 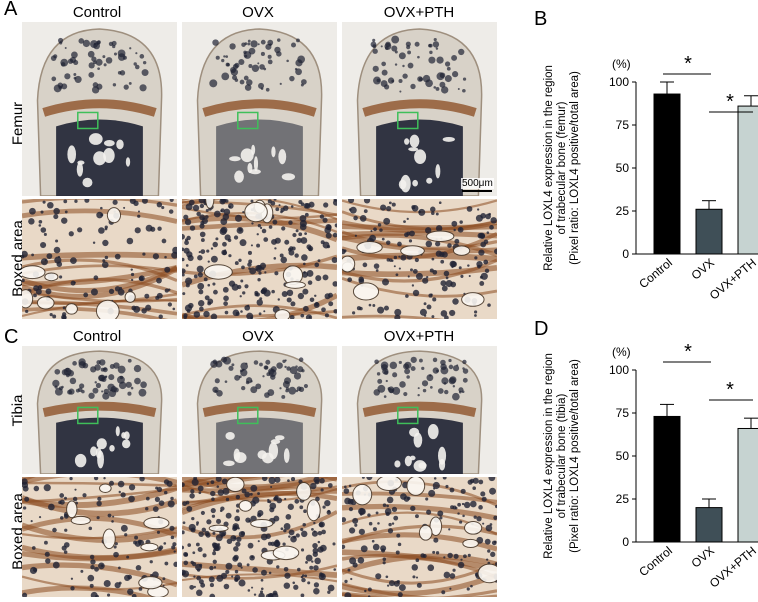 What do you see at coordinates (562, 167) in the screenshot?
I see `chart-b-ylabel-line-1: of trabecular bone (femur)` at bounding box center [562, 167].